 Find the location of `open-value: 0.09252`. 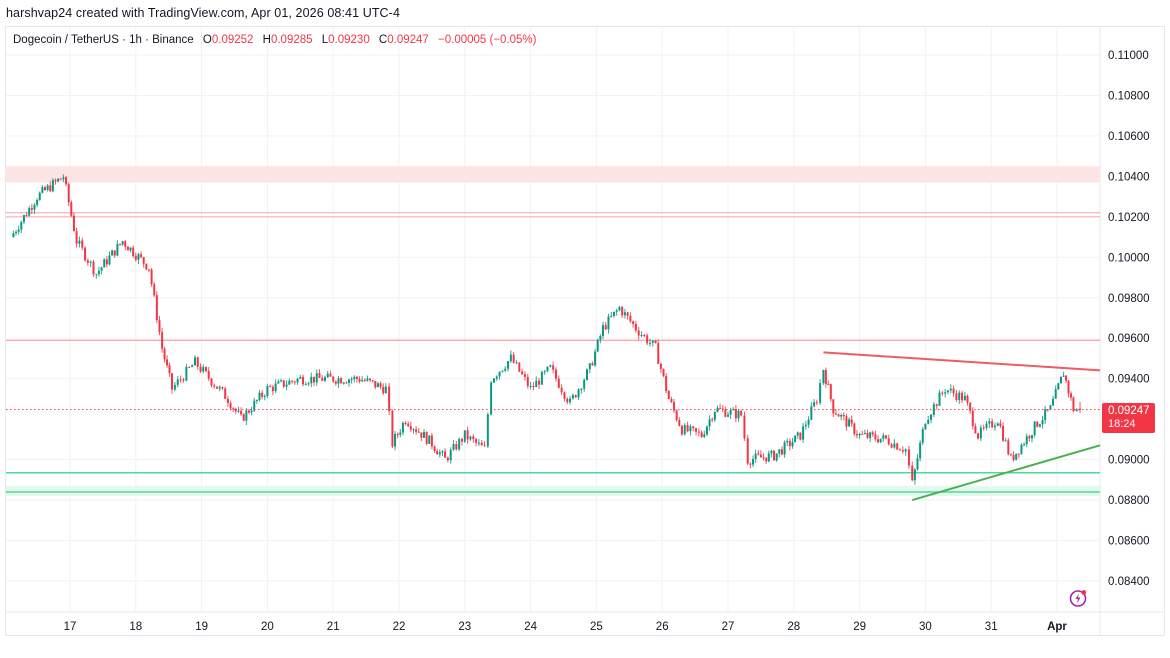

open-value: 0.09252 is located at coordinates (232, 40).